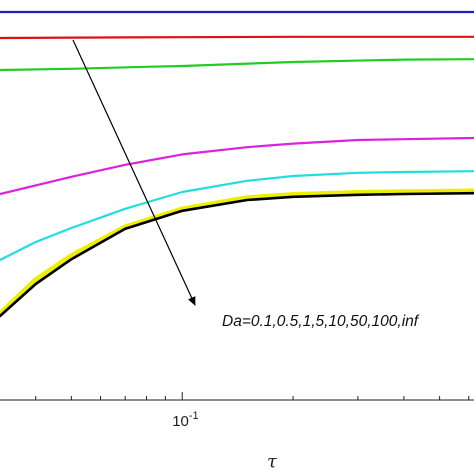  Describe the element at coordinates (252, 411) in the screenshot. I see `x-ticks: 10-1` at that location.